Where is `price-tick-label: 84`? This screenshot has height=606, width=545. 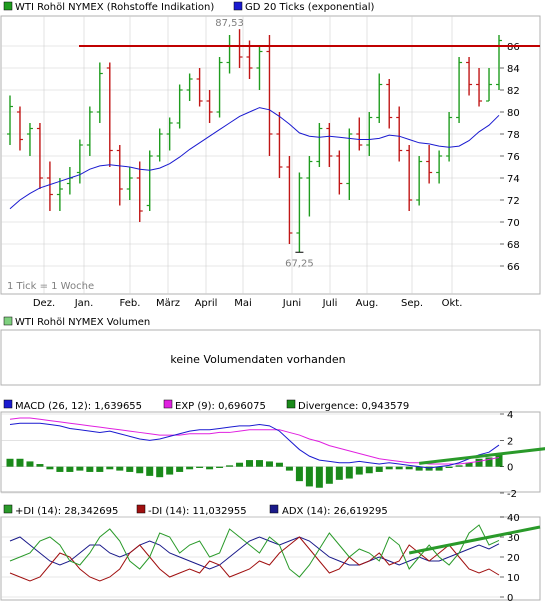
price-tick-label: 84 is located at coordinates (513, 69).